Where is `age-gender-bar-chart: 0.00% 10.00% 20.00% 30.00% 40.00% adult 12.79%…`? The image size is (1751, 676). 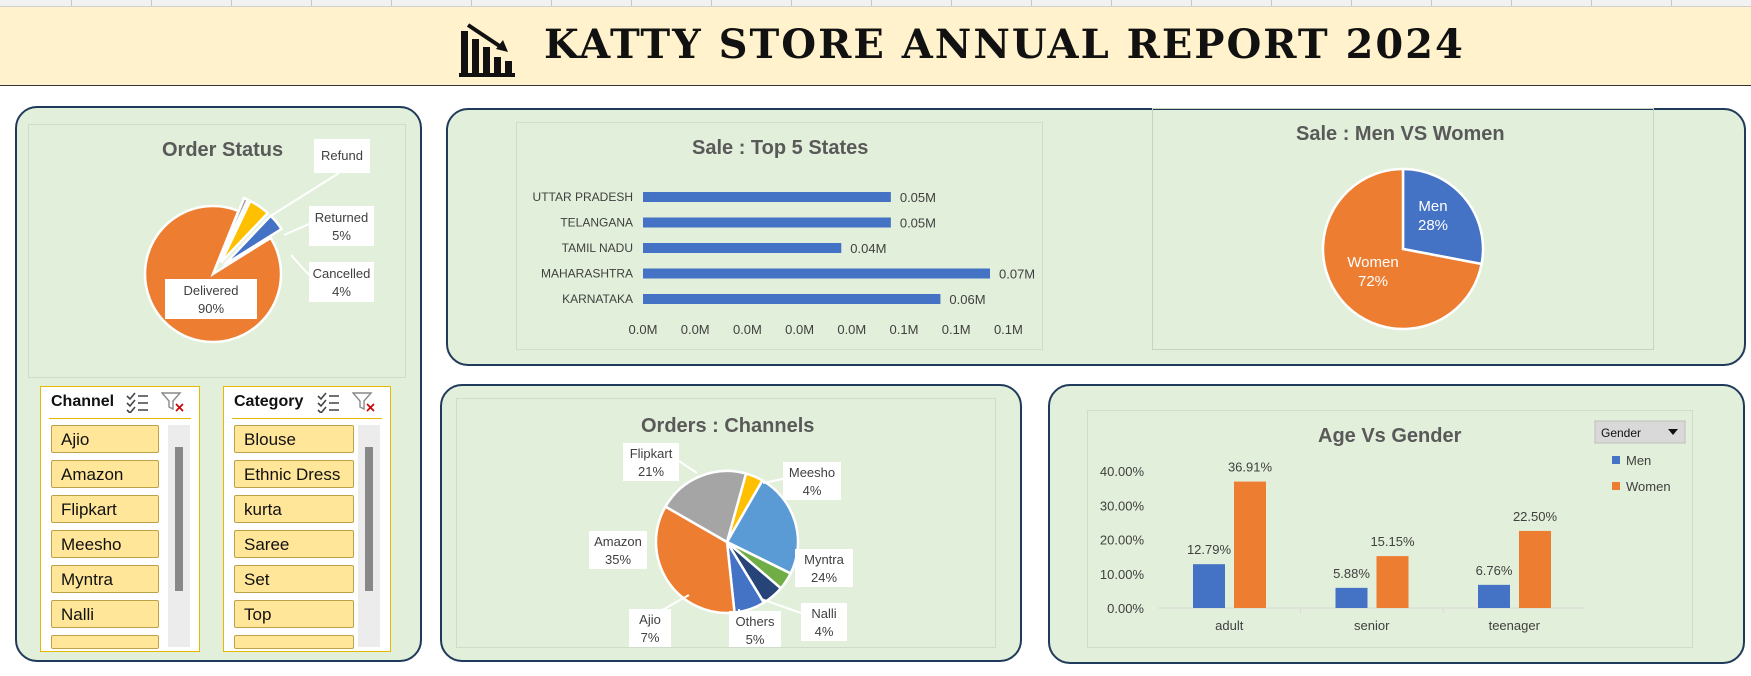
age-gender-bar-chart: 0.00% 10.00% 20.00% 30.00% 40.00% adult 12.79%… is located at coordinates (1393, 526).